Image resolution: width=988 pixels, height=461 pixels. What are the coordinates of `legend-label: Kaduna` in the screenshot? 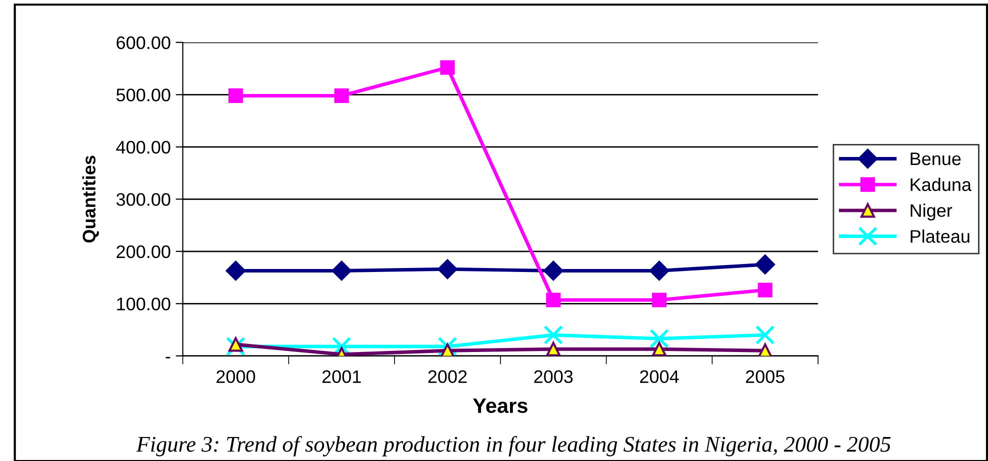 It's located at (941, 185).